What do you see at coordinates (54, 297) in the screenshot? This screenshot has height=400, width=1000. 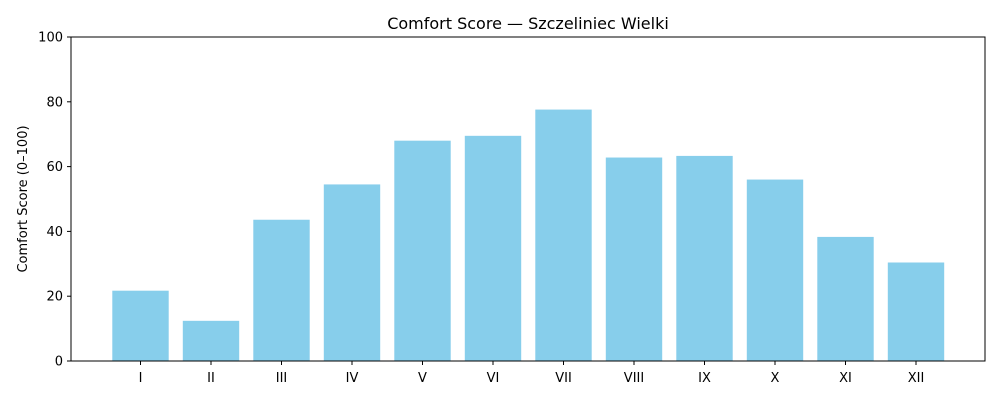 I see `y-tick-label: 20` at bounding box center [54, 297].